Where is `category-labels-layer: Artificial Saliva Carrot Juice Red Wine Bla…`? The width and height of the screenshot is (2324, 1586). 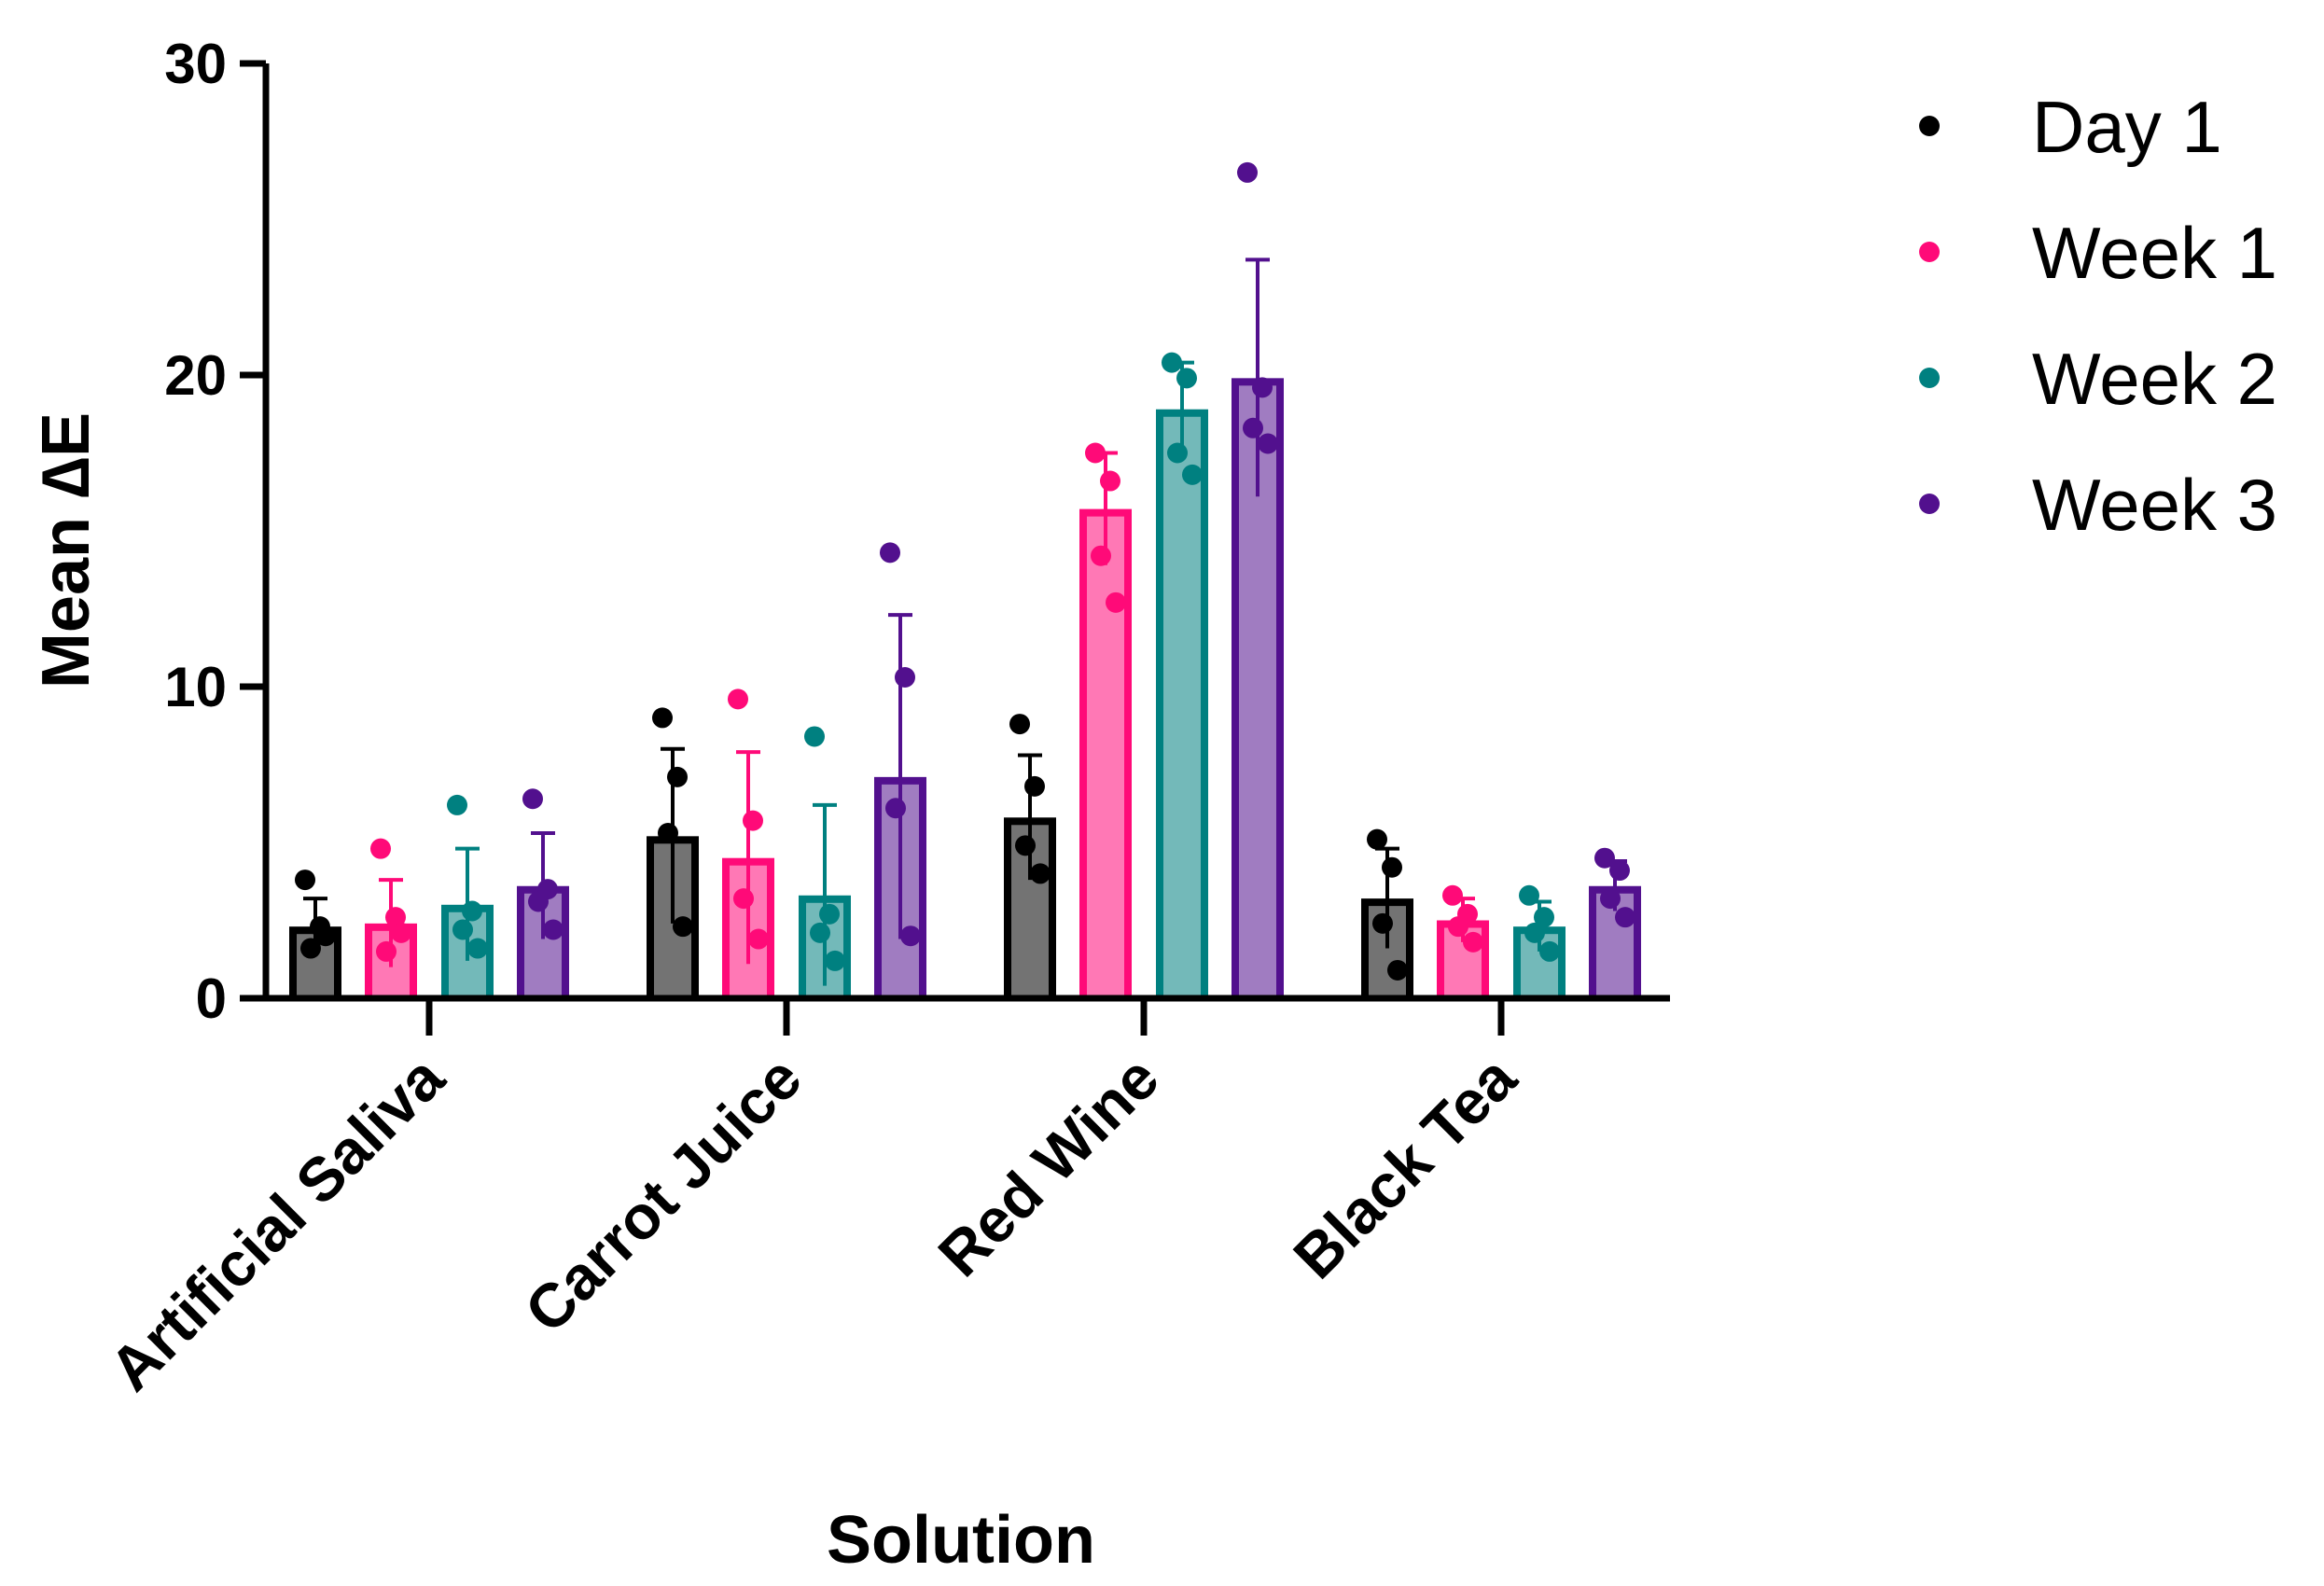 category-labels-layer: Artificial Saliva Carrot Juice Red Wine Bla… is located at coordinates (813, 1223).